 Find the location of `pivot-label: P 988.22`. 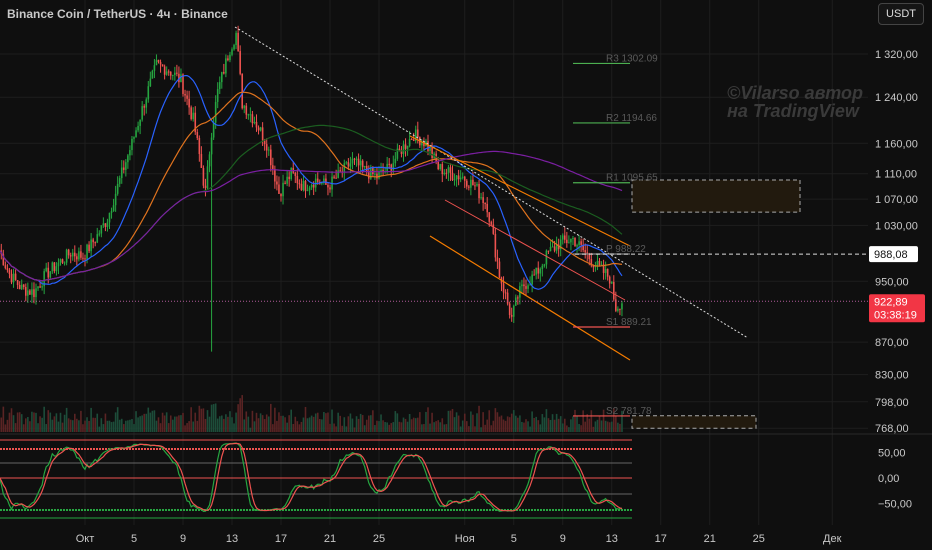

pivot-label: P 988.22 is located at coordinates (626, 249).